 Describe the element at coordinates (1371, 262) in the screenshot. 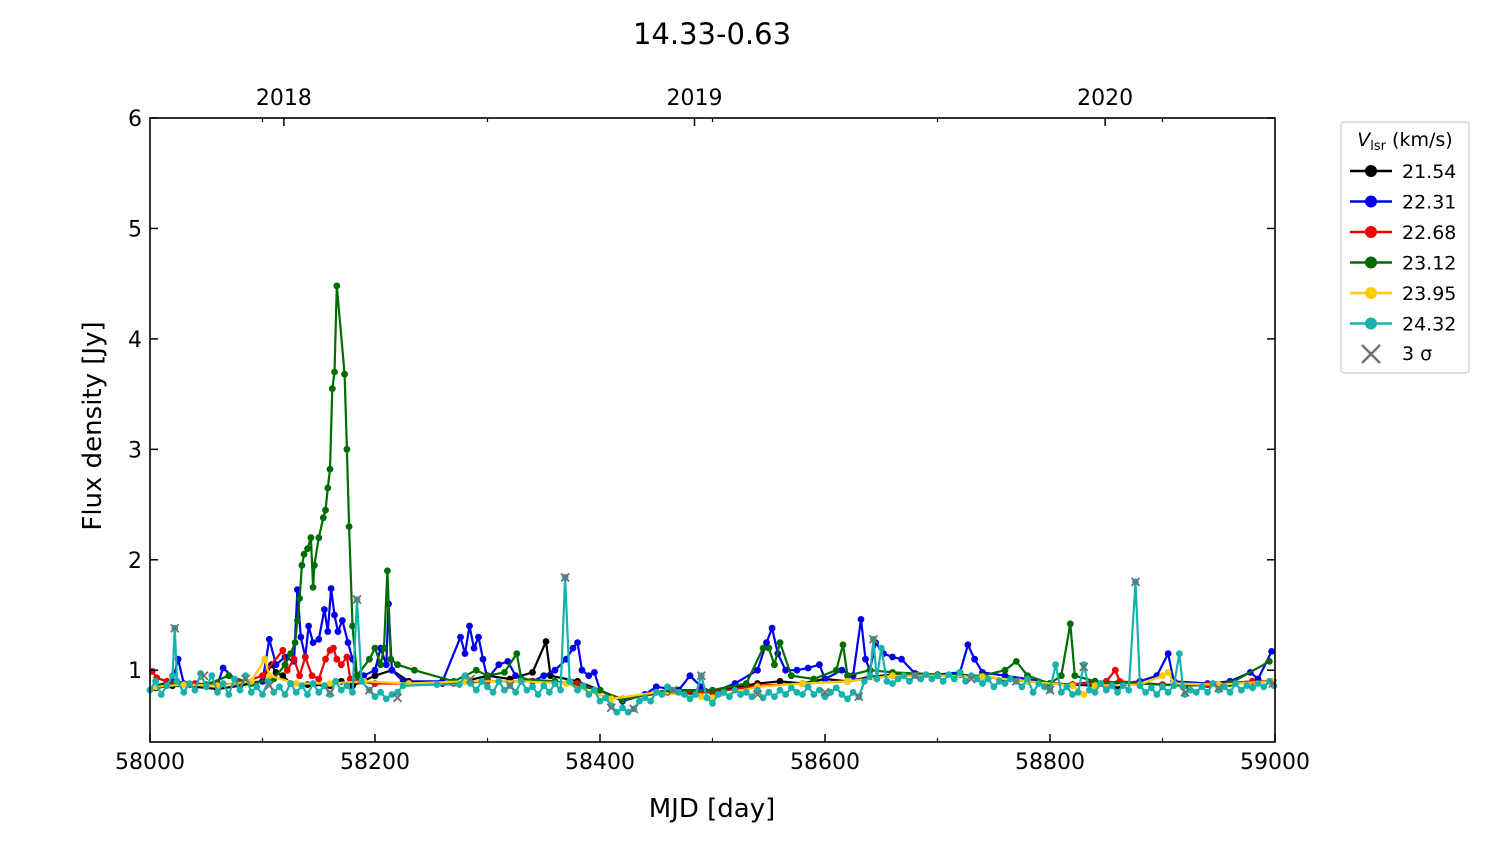

I see `legend-swatch-marker-23.12` at that location.